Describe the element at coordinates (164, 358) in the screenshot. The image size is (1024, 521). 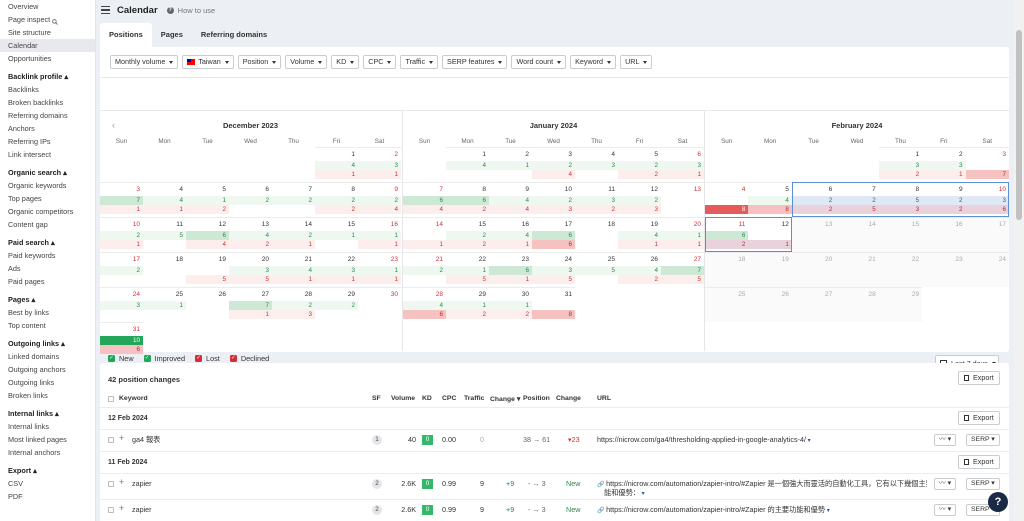
I see `legend-improved: ✓ Improved` at that location.